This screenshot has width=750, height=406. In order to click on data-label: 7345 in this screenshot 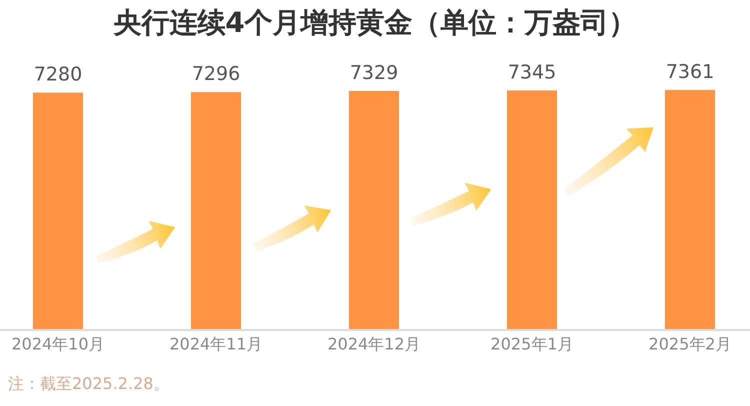, I will do `click(532, 73)`.